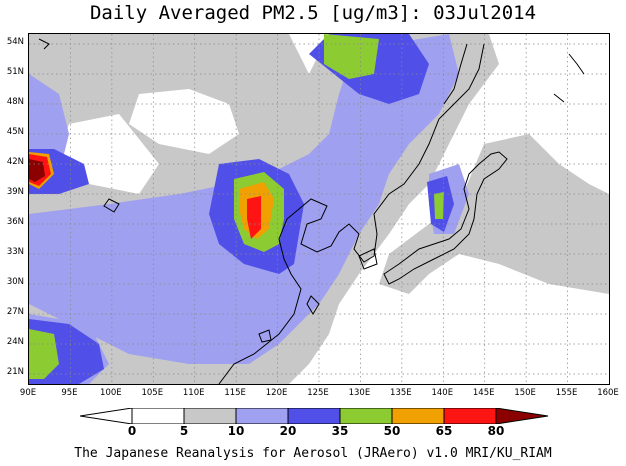 This screenshot has height=466, width=626. I want to click on lat-tick-label: 48N, so click(15, 102).